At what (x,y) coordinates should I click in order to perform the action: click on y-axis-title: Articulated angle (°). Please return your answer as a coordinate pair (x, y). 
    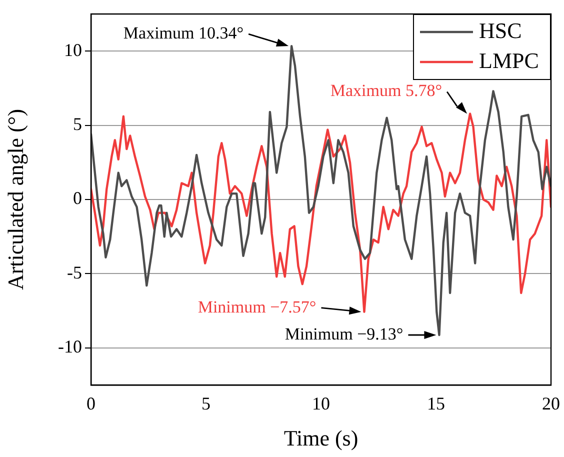
    Looking at the image, I should click on (15, 199).